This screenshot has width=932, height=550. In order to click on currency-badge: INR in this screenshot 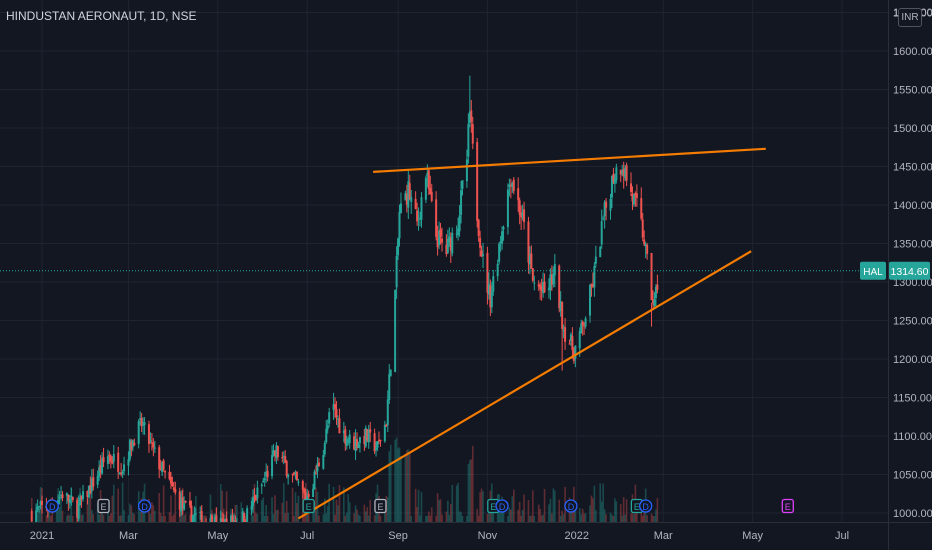, I will do `click(910, 17)`.